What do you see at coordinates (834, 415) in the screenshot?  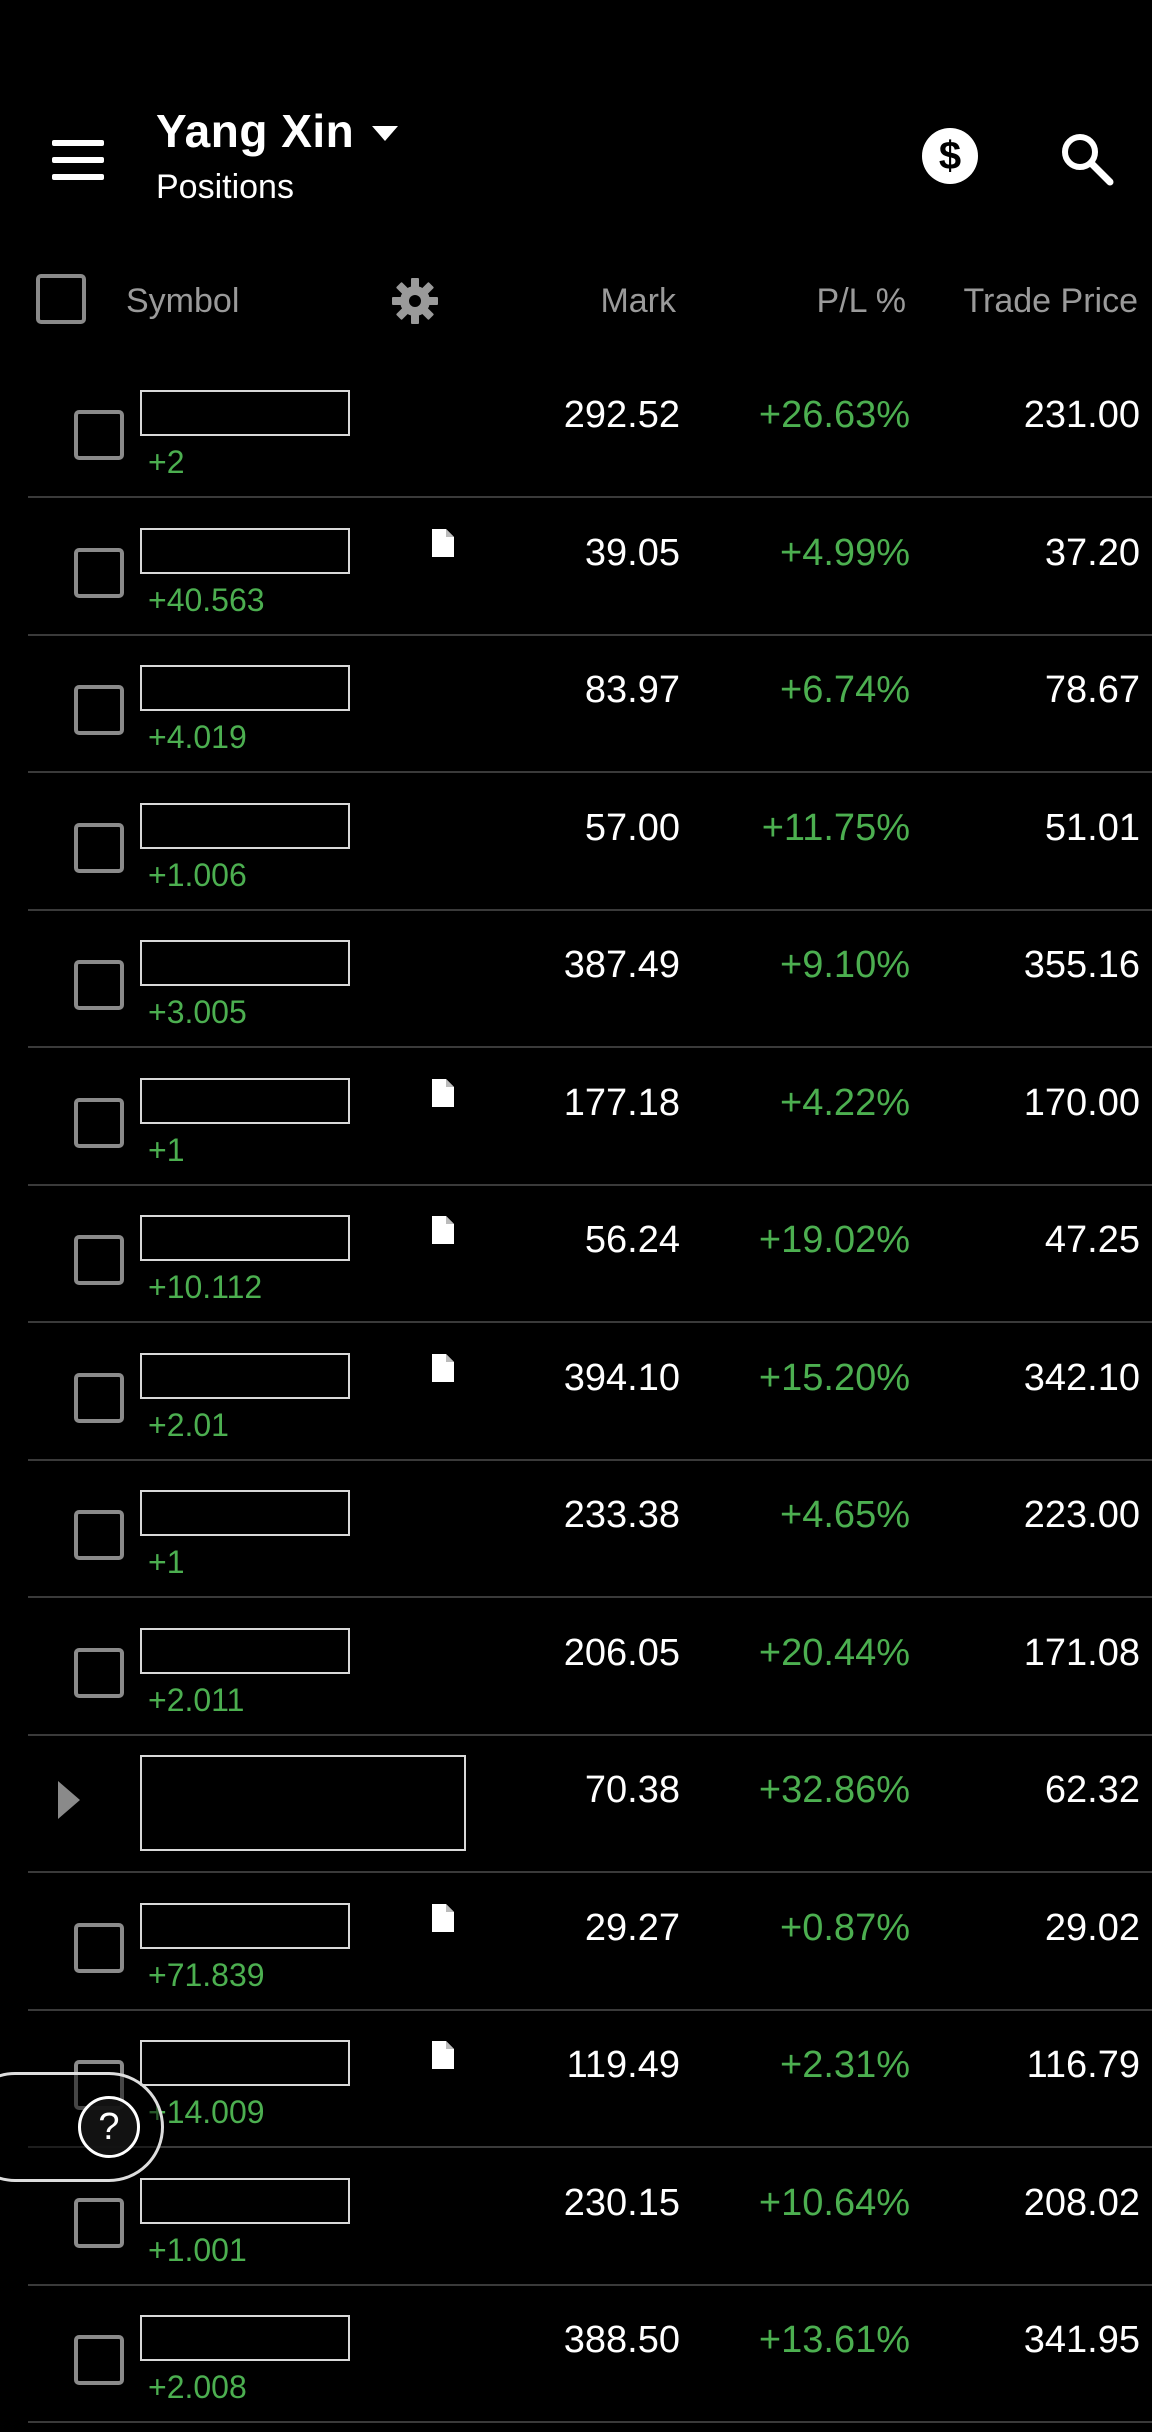 I see `pl-percent-value: +26.63%` at bounding box center [834, 415].